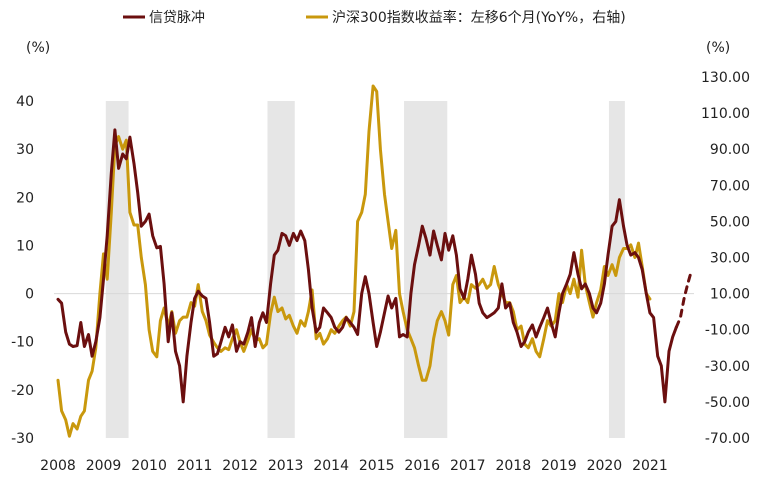 The width and height of the screenshot is (772, 481). I want to click on right-tick-label: 50.00, so click(730, 222).